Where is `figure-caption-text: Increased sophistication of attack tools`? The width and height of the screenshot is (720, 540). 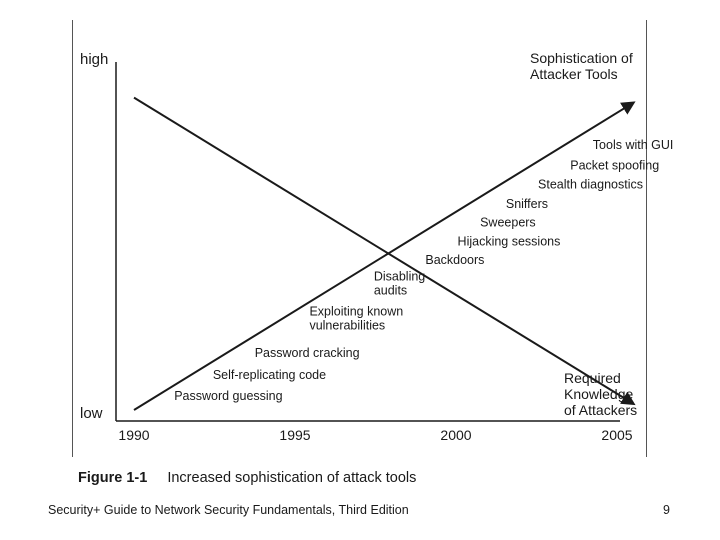
figure-caption-text: Increased sophistication of attack tools is located at coordinates (292, 478).